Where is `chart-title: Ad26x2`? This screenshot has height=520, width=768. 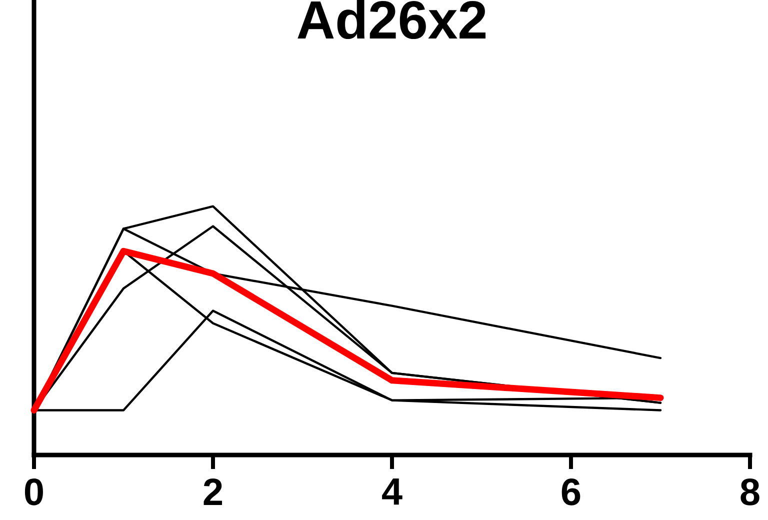
chart-title: Ad26x2 is located at coordinates (392, 20).